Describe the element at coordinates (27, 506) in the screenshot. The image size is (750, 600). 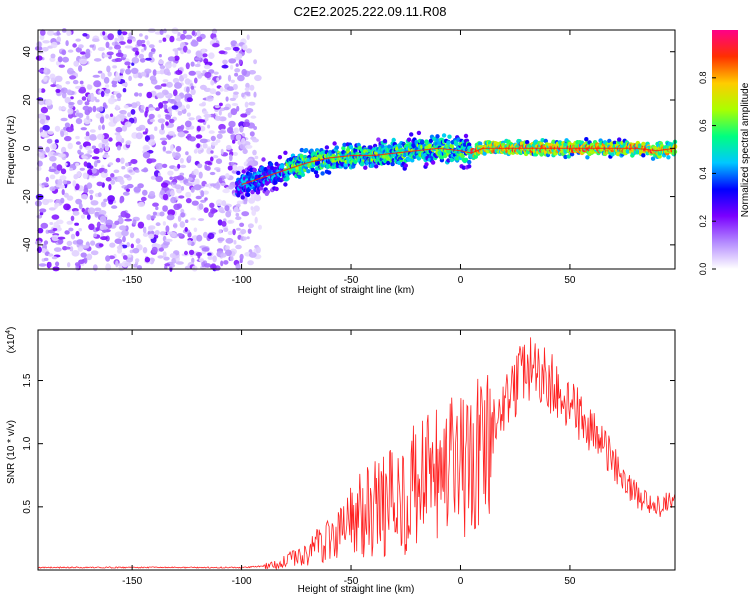
I see `y-tick-label: 0.5` at that location.